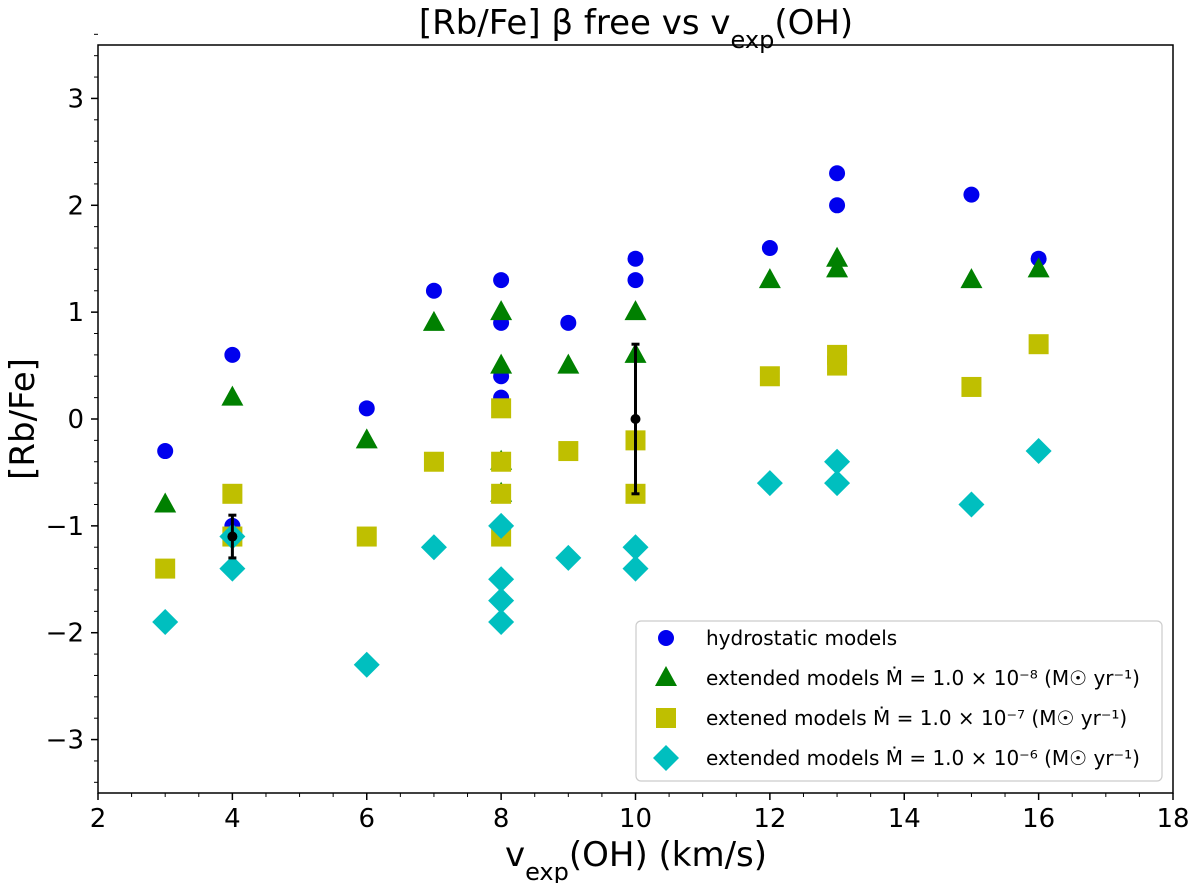 Image resolution: width=1200 pixels, height=883 pixels. Describe the element at coordinates (75, 313) in the screenshot. I see `y-tick-label: 1` at that location.